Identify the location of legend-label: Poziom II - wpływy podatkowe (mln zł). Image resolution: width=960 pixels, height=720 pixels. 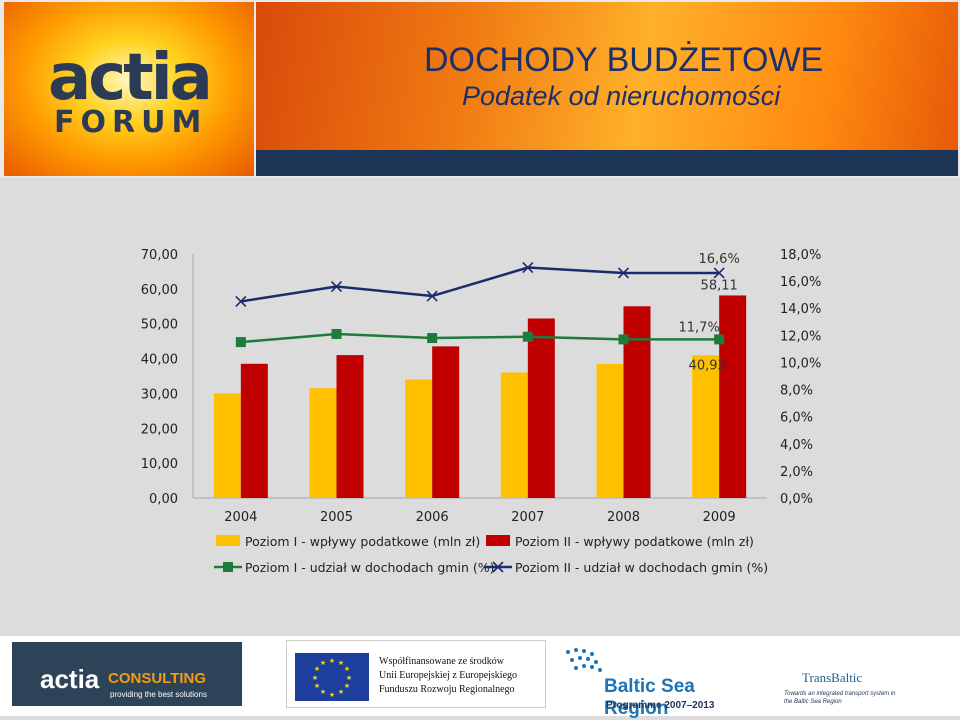
(634, 541).